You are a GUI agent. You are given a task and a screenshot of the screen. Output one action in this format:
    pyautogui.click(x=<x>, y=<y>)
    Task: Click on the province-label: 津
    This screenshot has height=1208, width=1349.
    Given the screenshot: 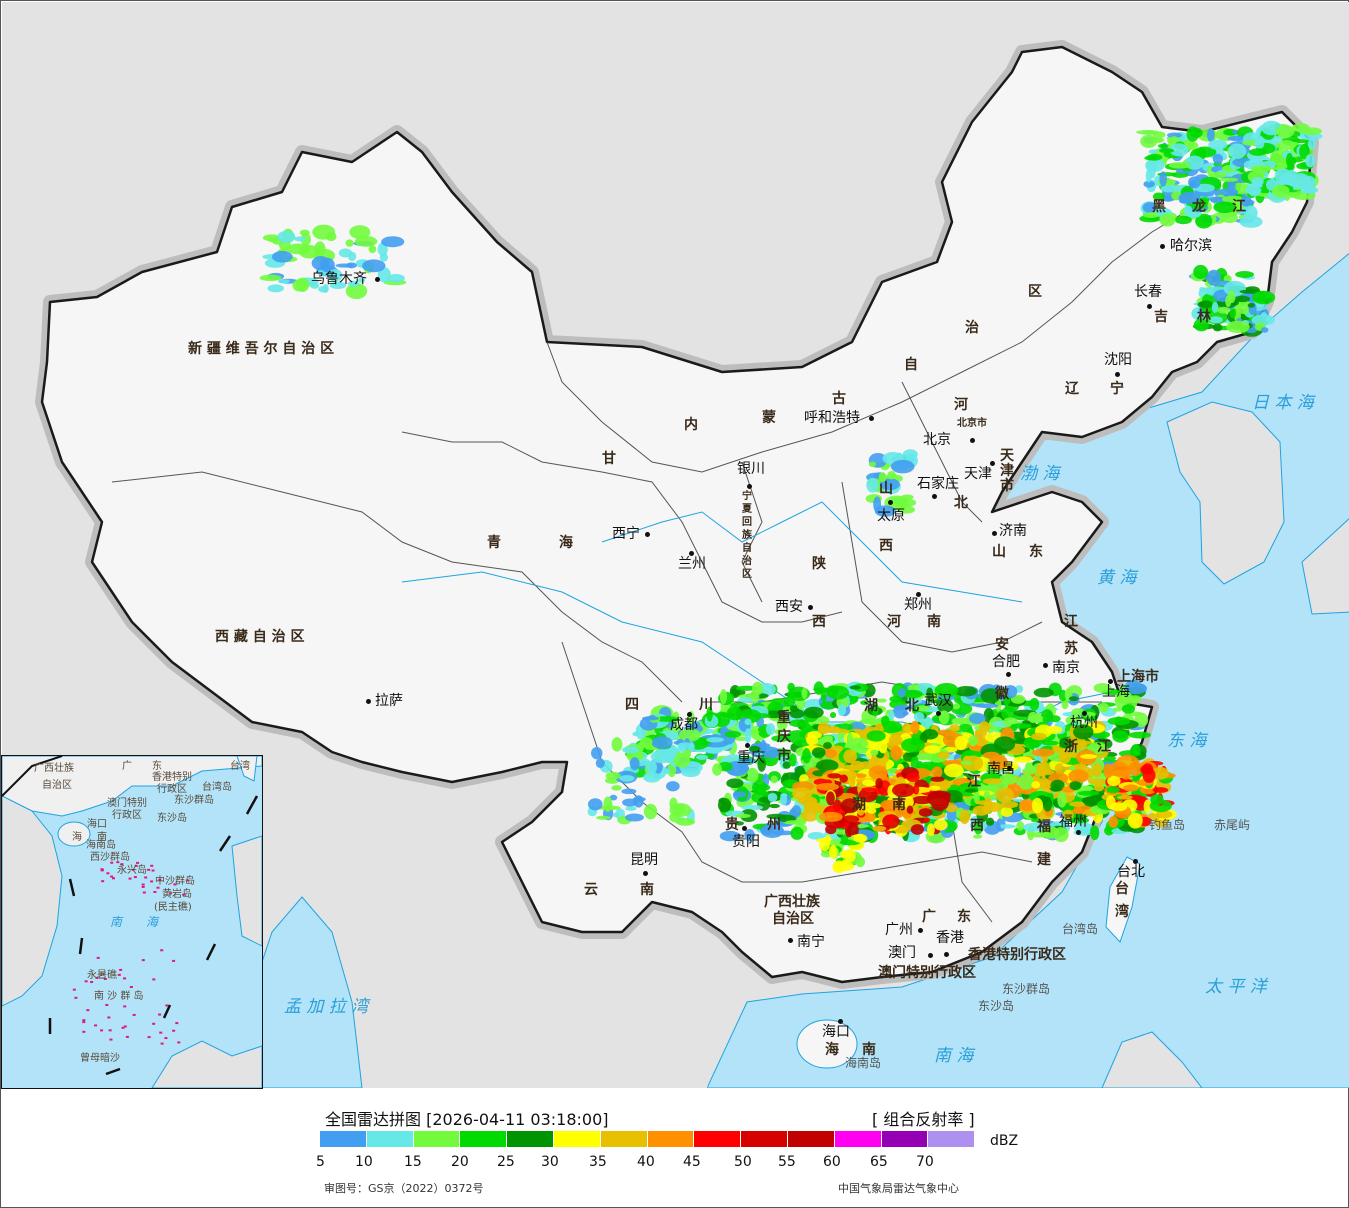 What is the action you would take?
    pyautogui.click(x=1007, y=471)
    